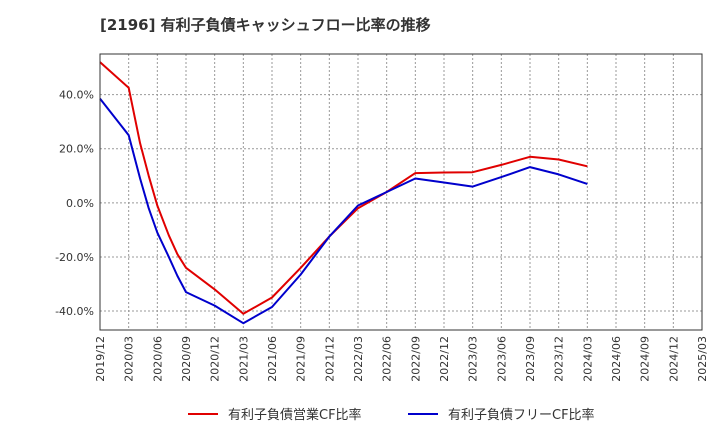 The height and width of the screenshot is (440, 720). Describe the element at coordinates (530, 359) in the screenshot. I see `x-tick-label: 2023/09` at that location.